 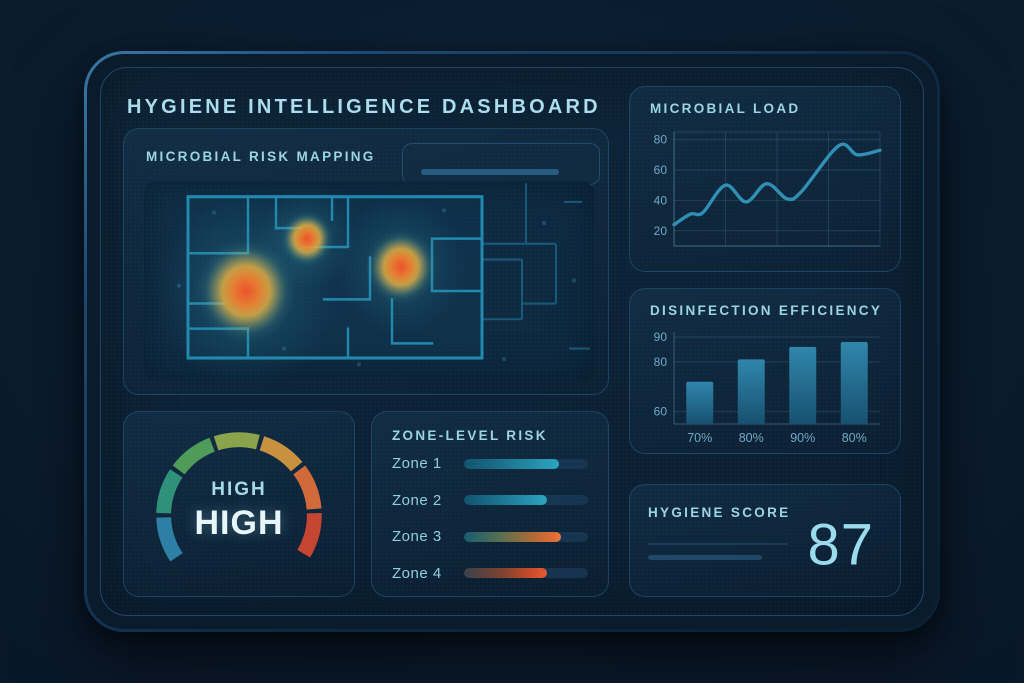 What do you see at coordinates (490, 172) in the screenshot?
I see `map-legend-skeleton-bar` at bounding box center [490, 172].